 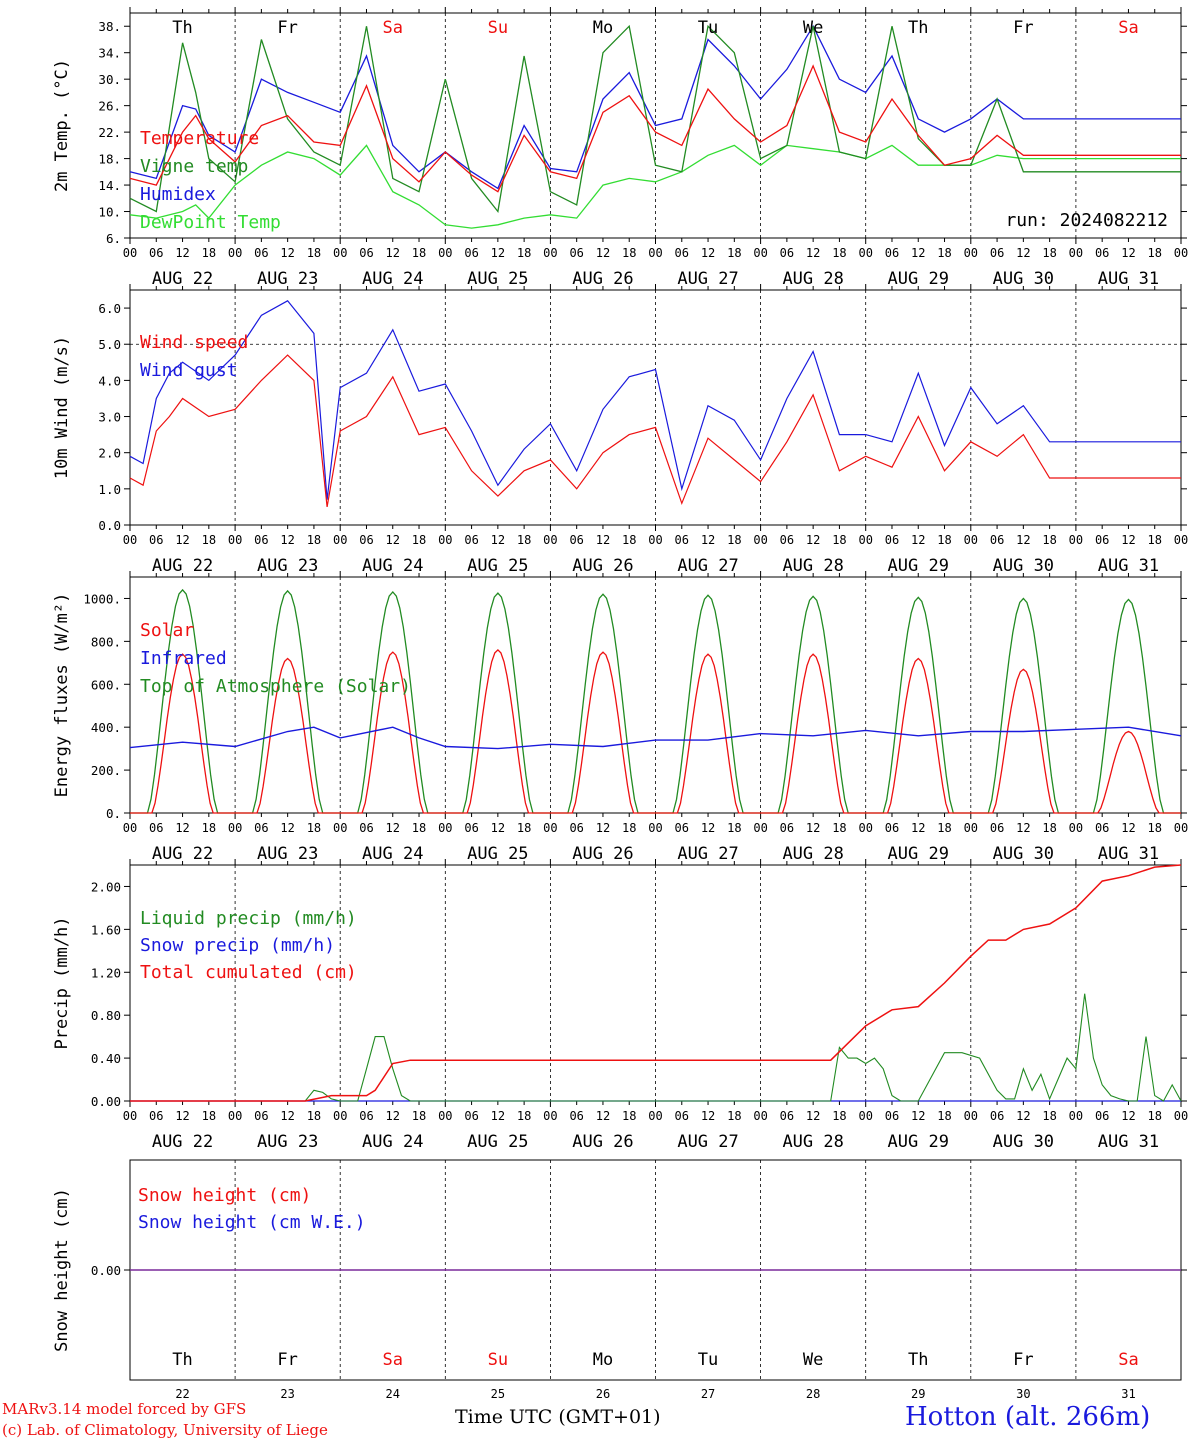 I want to click on legend-temp: DewPoint Temp, so click(x=210, y=222).